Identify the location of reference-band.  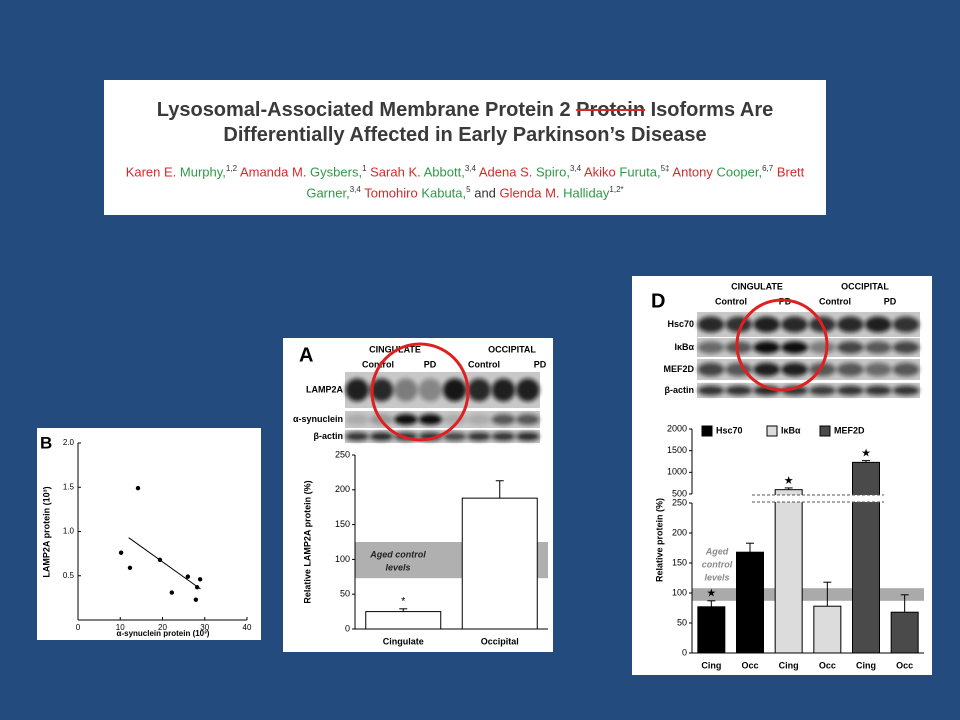
(808, 594).